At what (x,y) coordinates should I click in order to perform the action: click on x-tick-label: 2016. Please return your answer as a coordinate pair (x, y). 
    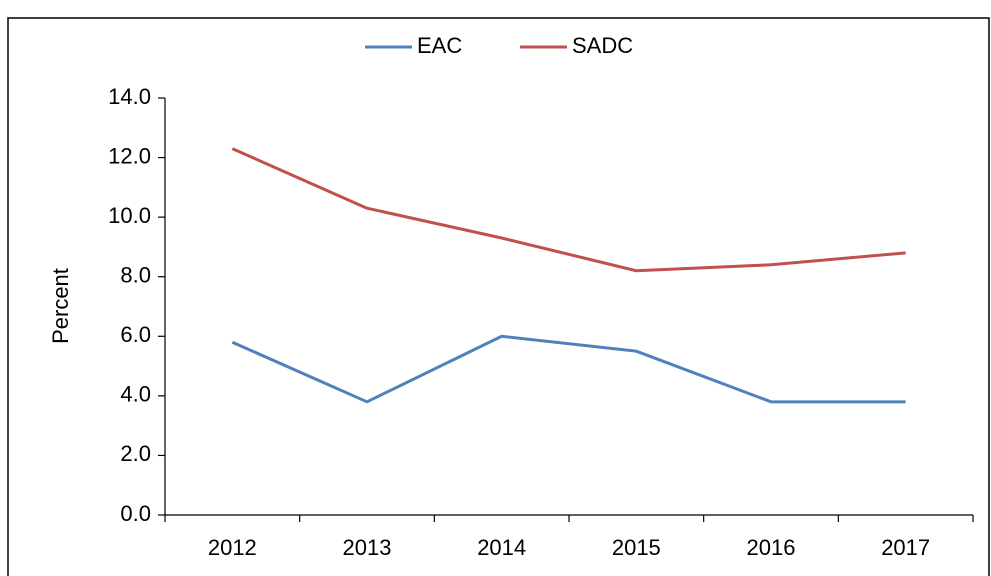
    Looking at the image, I should click on (771, 547).